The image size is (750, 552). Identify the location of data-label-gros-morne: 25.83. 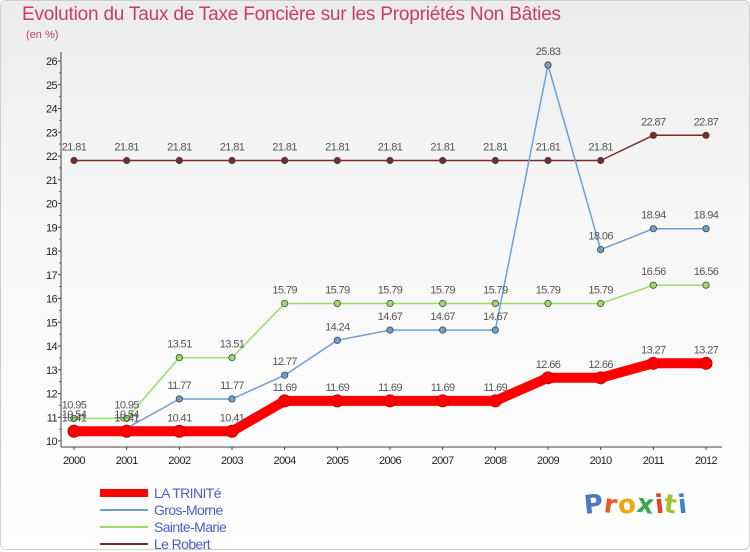
(548, 52).